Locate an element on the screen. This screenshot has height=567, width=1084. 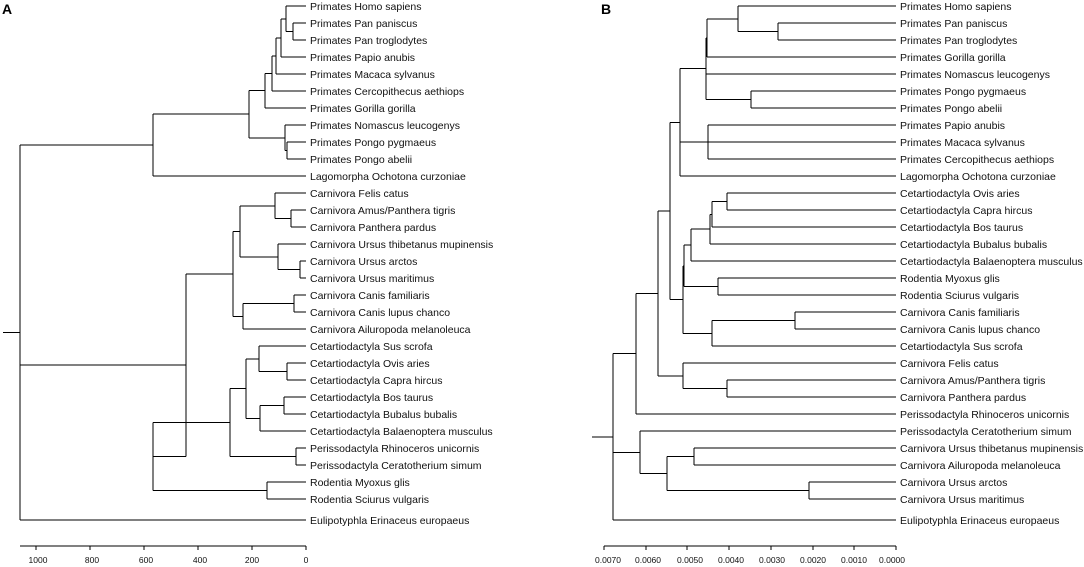
panel-a-axis: 1000 800 600 400 200 0 is located at coordinates (164, 555).